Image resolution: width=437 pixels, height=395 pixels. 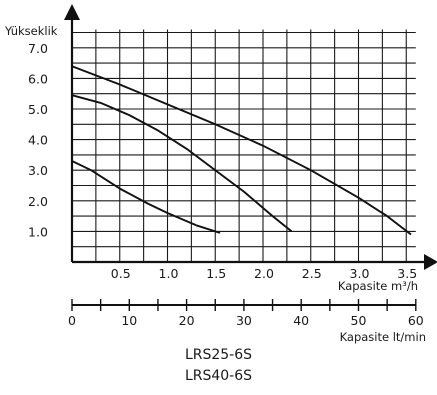 I want to click on y-tick-label: 1.0, so click(x=38, y=231).